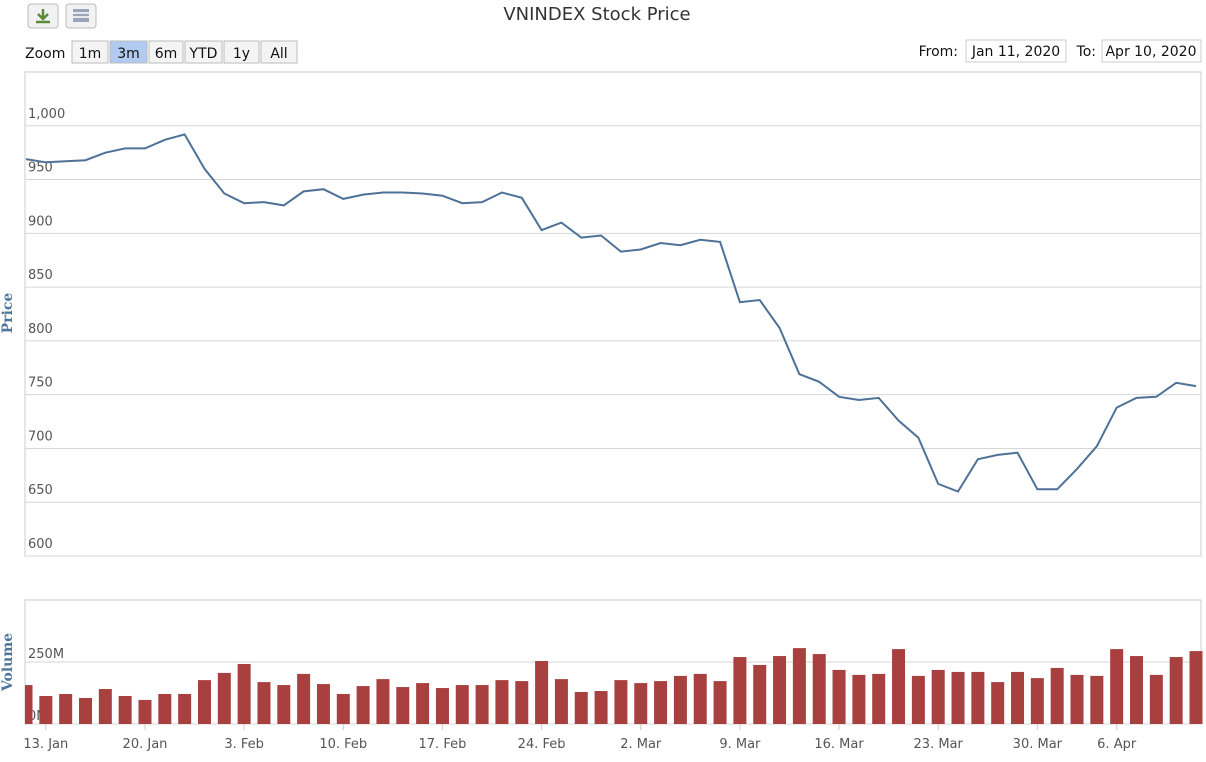  I want to click on zoom-button-label: YTD, so click(203, 54).